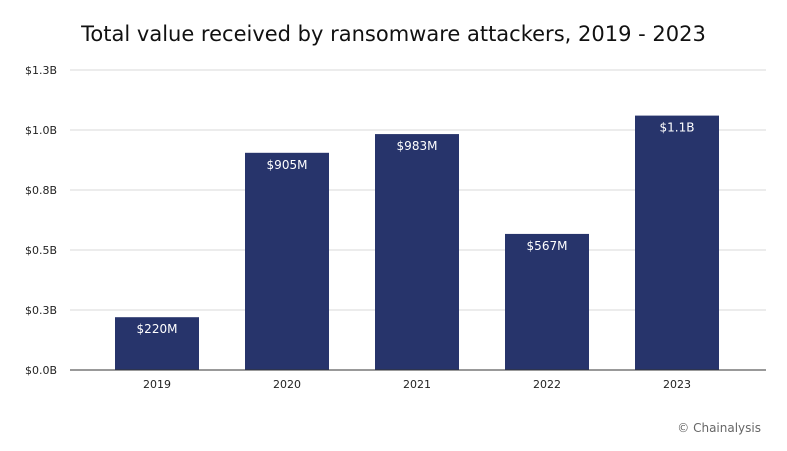  I want to click on bar-value-label: $567M, so click(547, 246).